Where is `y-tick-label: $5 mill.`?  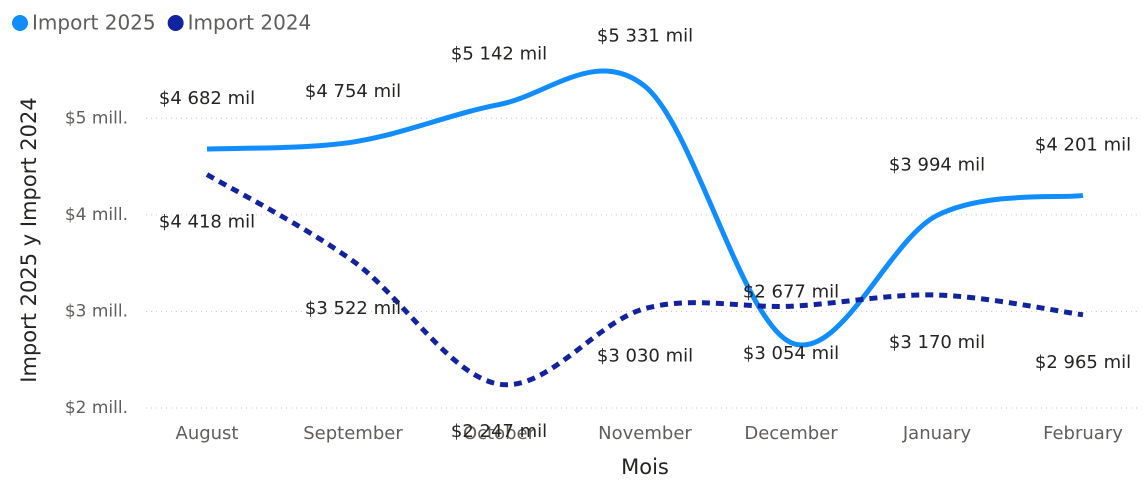
y-tick-label: $5 mill. is located at coordinates (96, 118).